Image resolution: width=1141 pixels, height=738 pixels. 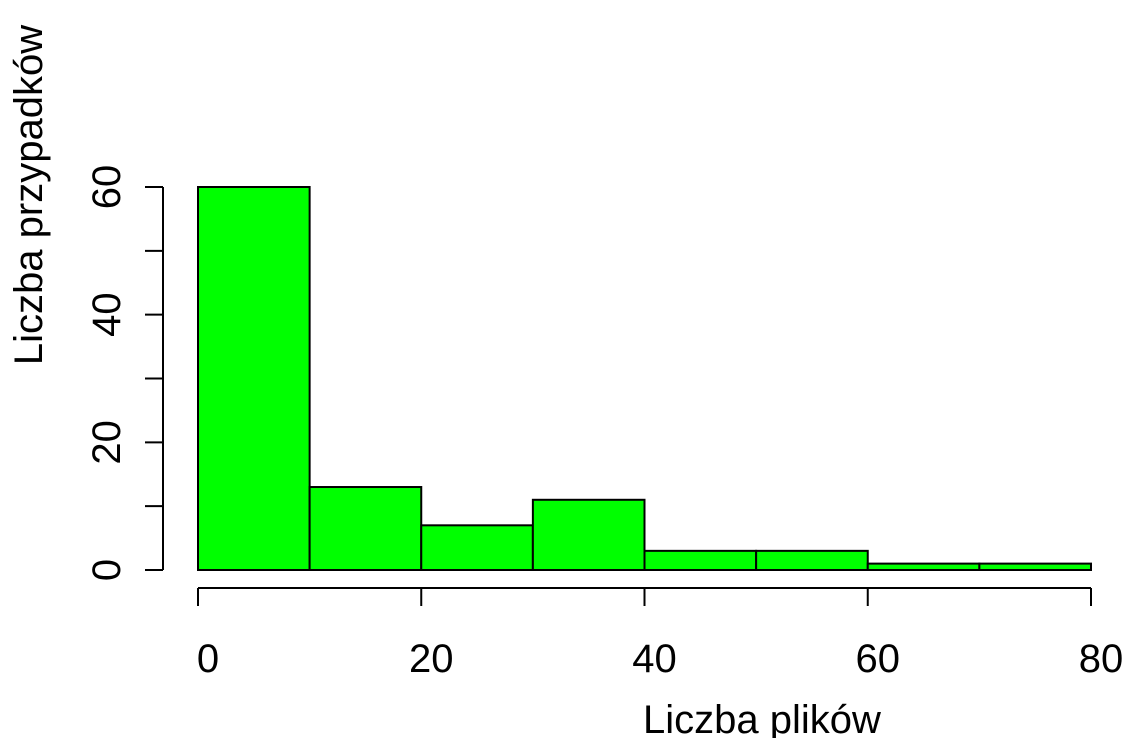 What do you see at coordinates (107, 314) in the screenshot?
I see `y-tick-label: 40` at bounding box center [107, 314].